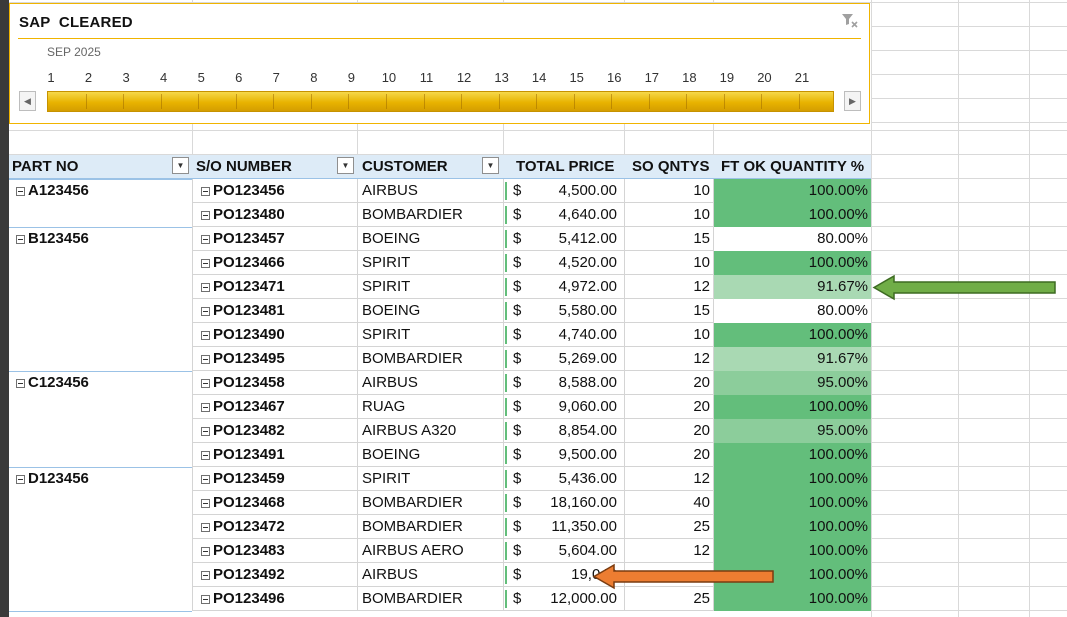  I want to click on so-number-cell: PO123472, so click(274, 527).